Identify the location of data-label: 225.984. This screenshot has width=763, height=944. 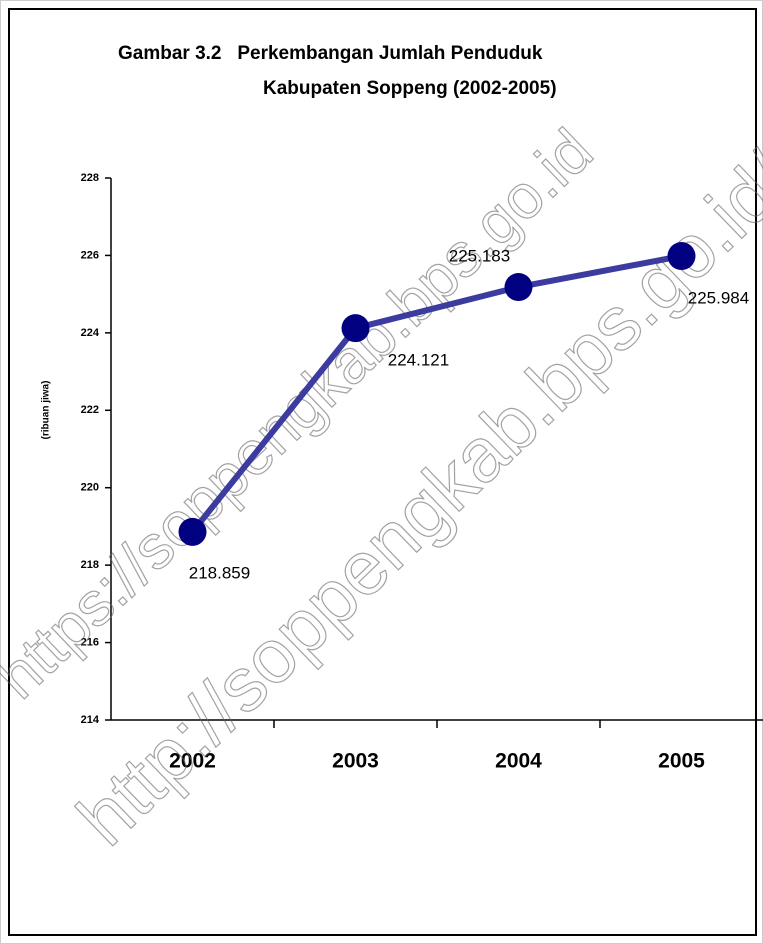
(718, 298).